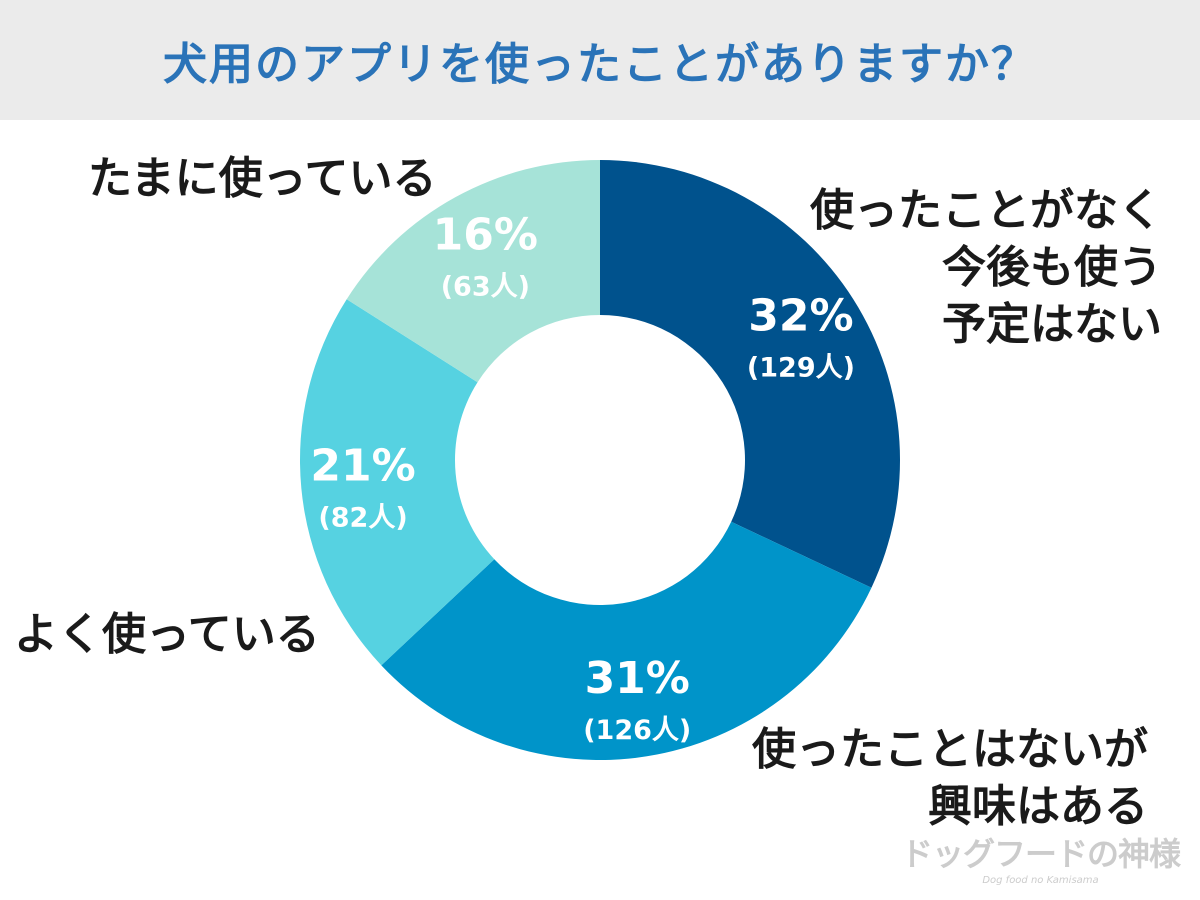 The image size is (1200, 900). Describe the element at coordinates (637, 730) in the screenshot. I see `count-label: (126人)` at that location.